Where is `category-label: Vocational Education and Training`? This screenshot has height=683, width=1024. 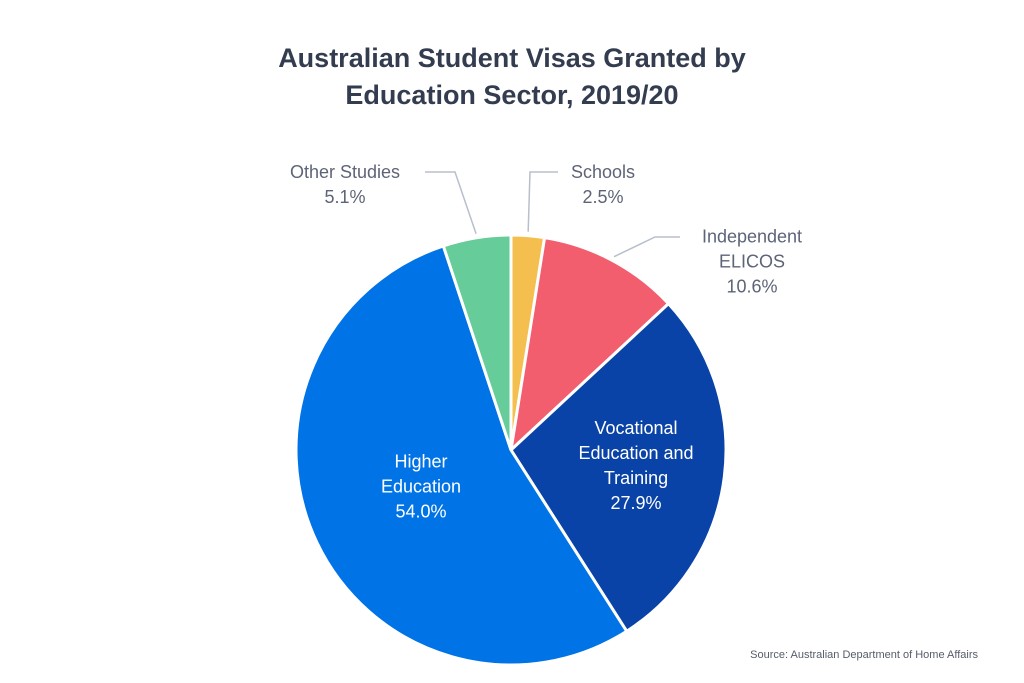
category-label: Vocational Education and Training is located at coordinates (636, 453).